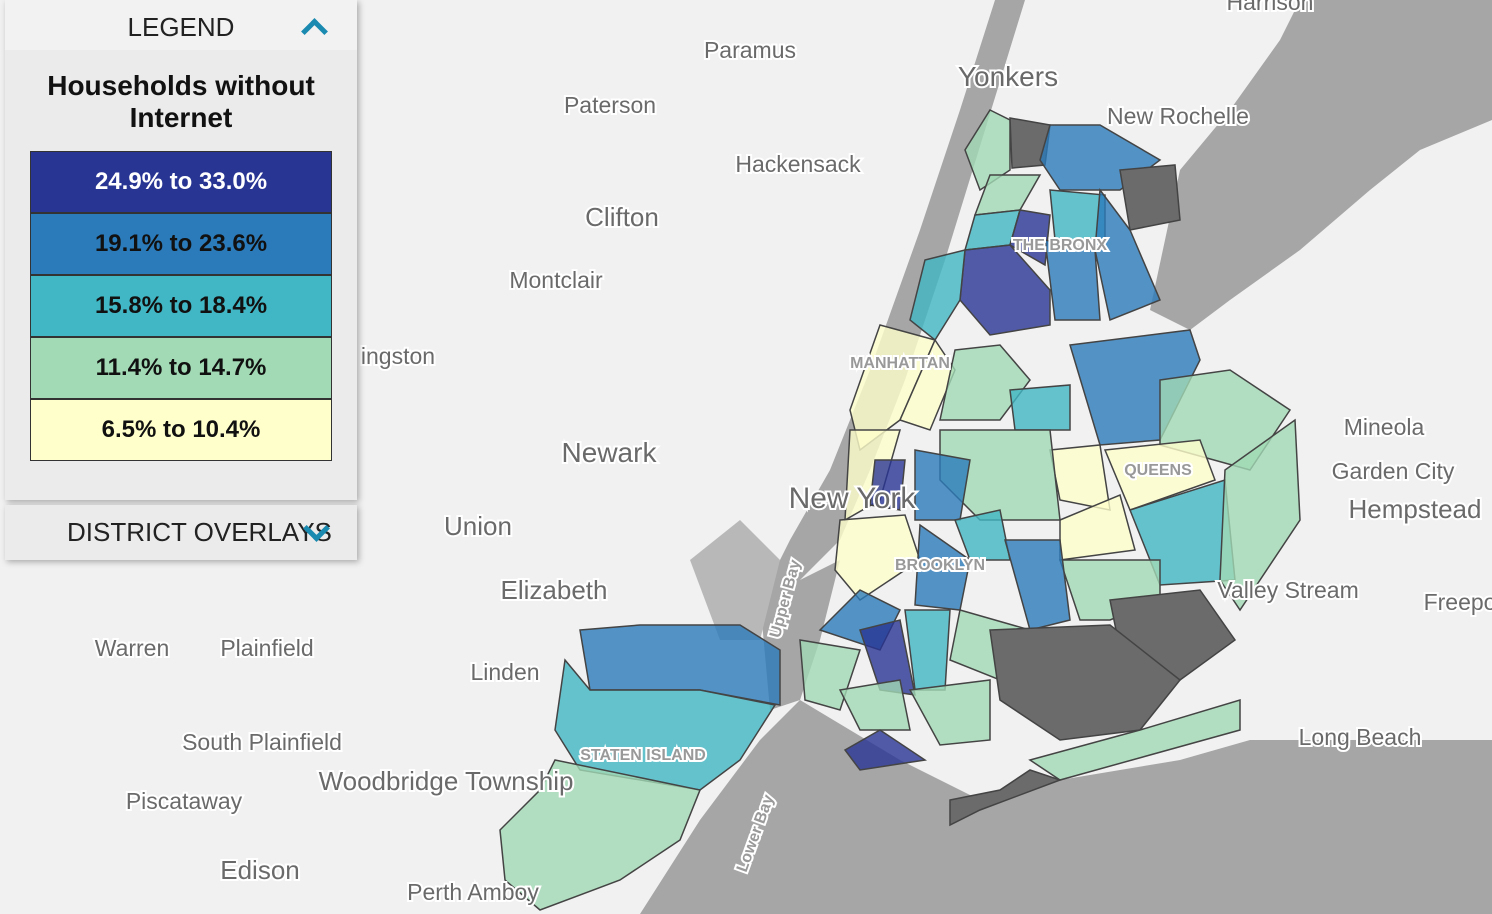 The width and height of the screenshot is (1492, 914). What do you see at coordinates (610, 105) in the screenshot?
I see `place-label: Paterson` at bounding box center [610, 105].